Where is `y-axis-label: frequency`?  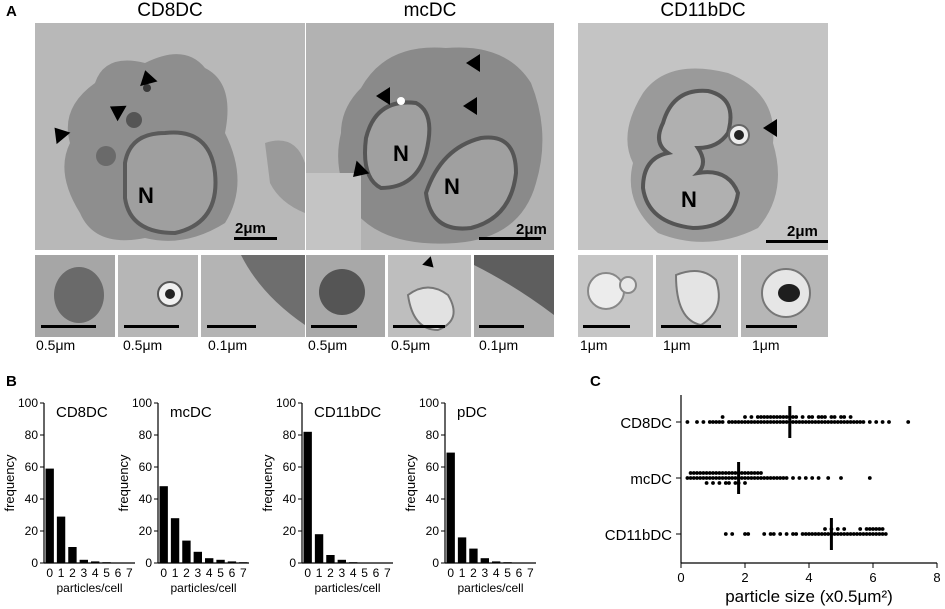 y-axis-label: frequency is located at coordinates (267, 483).